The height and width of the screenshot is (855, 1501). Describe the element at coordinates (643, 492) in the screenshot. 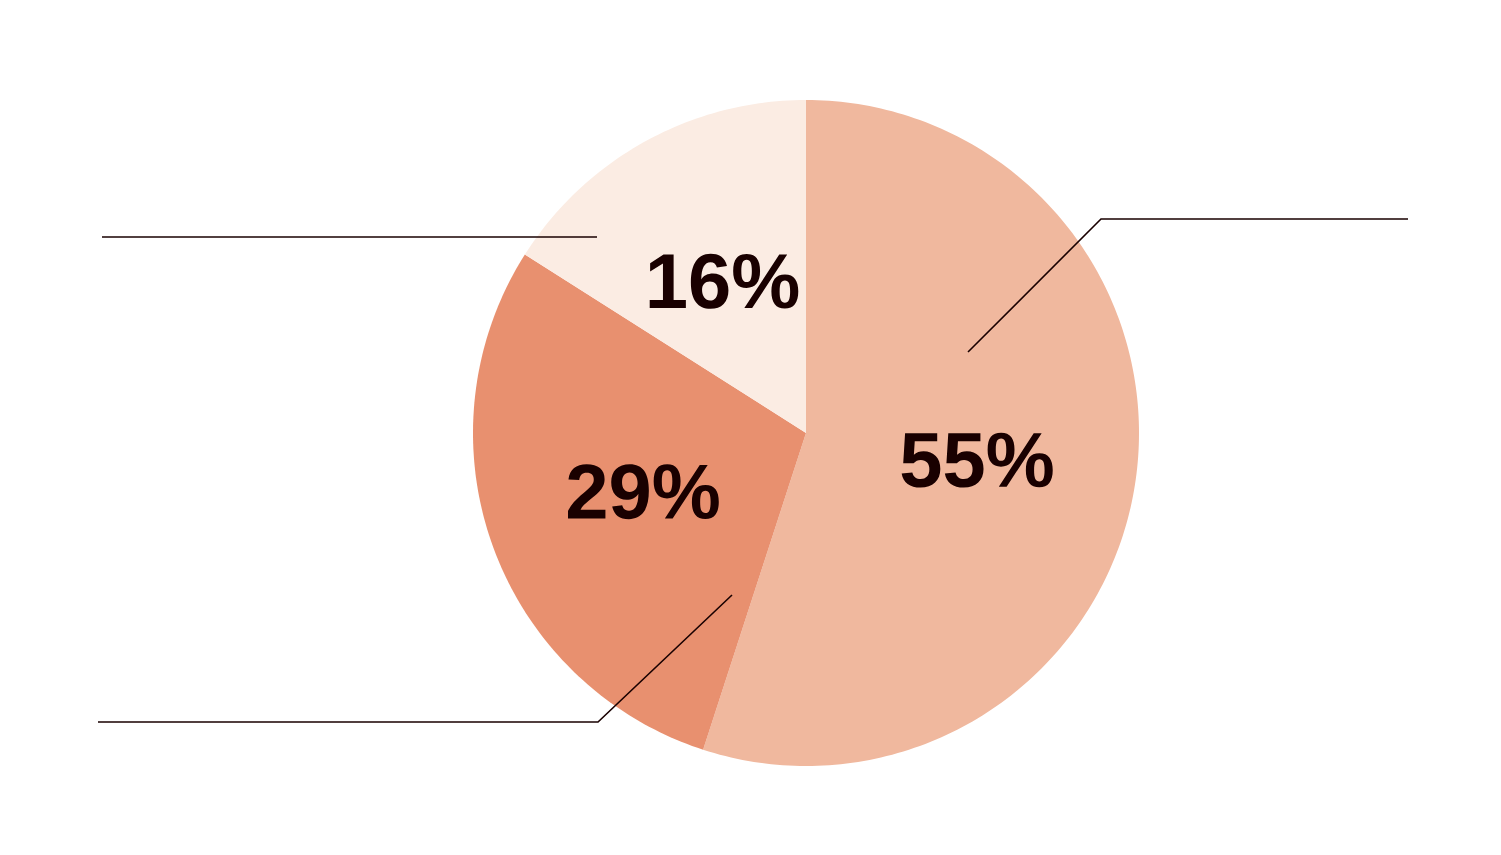

I see `data-label: 29%` at that location.